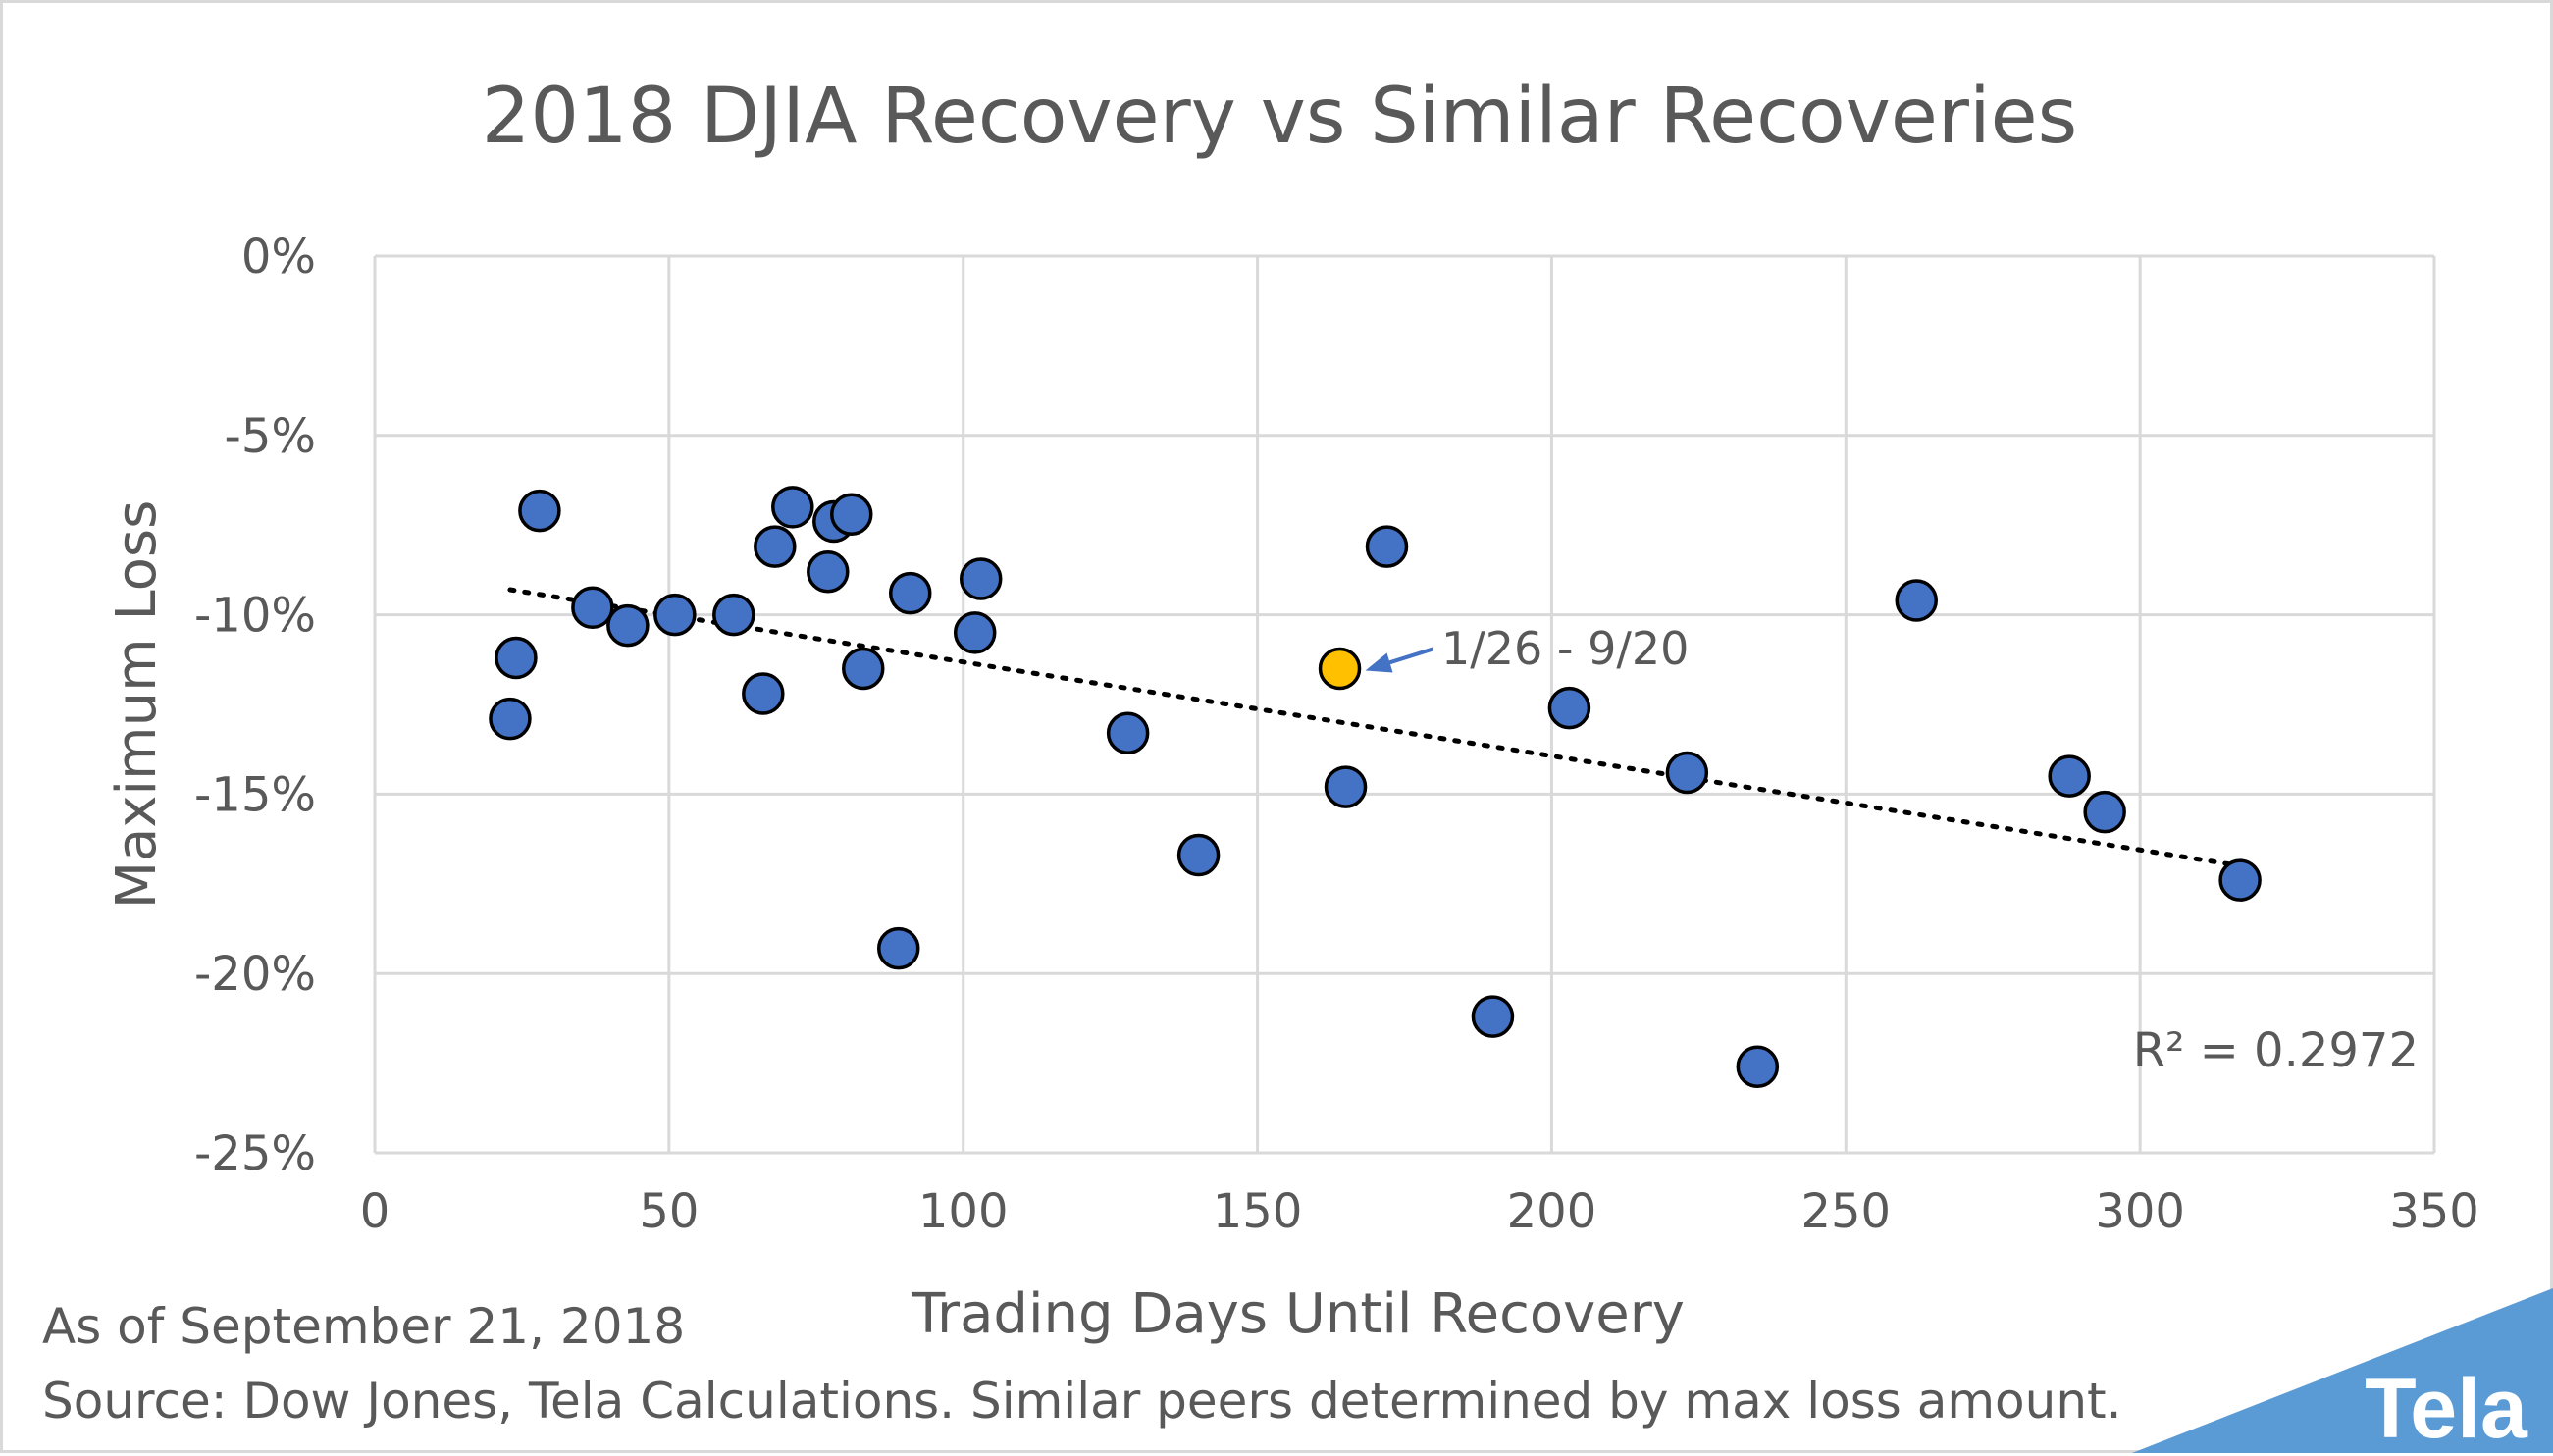  I want to click on annotation-arrowhead, so click(1379, 662).